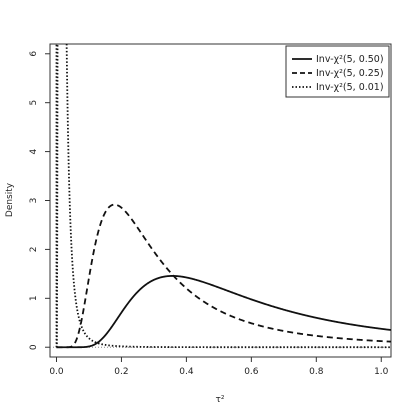 The image size is (415, 415). I want to click on x-tick-label: 0.2, so click(121, 372).